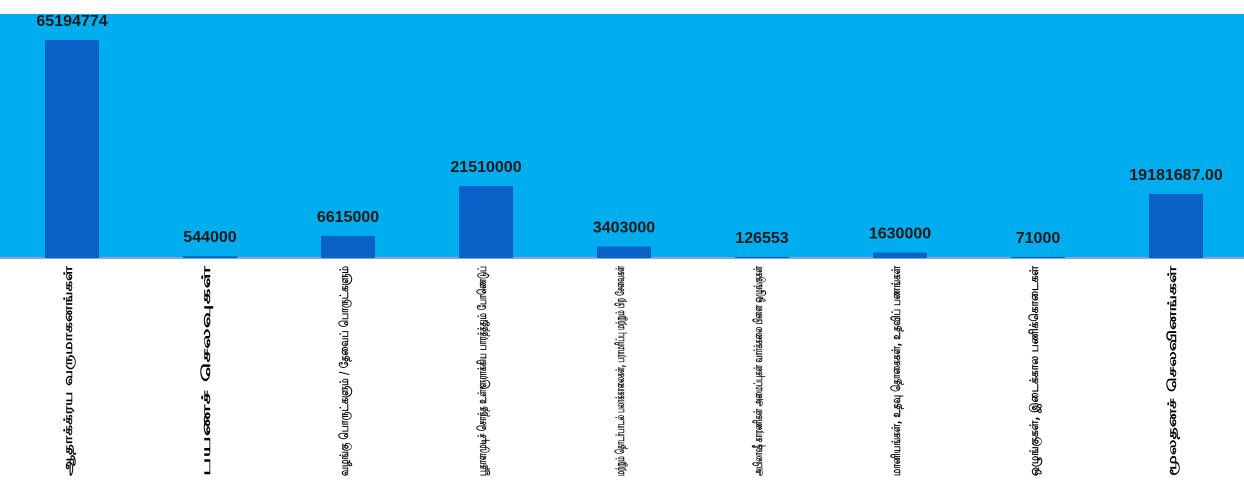 This screenshot has height=490, width=1244. I want to click on category-label-7: மானியங்கள், உதவு தொகைகள், உதவிப் பணங்கள், so click(896, 371).